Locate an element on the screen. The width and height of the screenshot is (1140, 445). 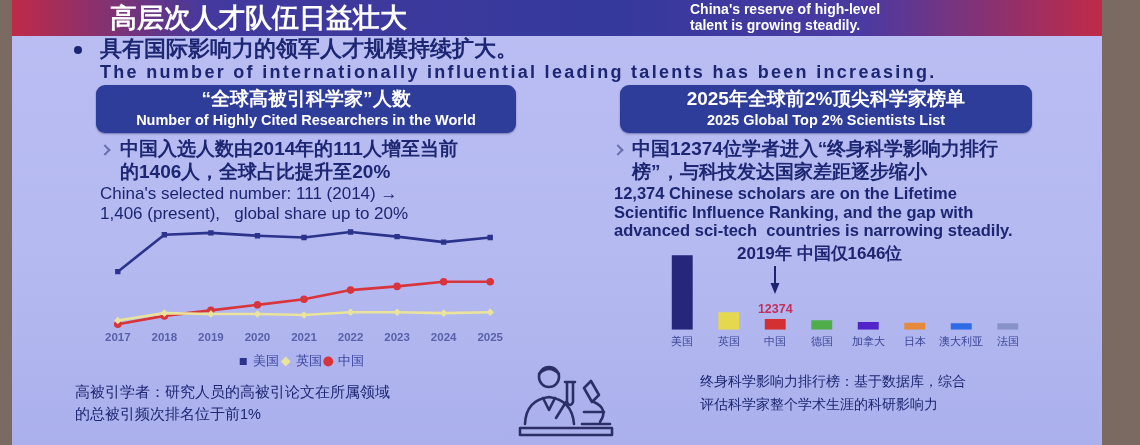
x-tick-label: 2018 is located at coordinates (164, 337).